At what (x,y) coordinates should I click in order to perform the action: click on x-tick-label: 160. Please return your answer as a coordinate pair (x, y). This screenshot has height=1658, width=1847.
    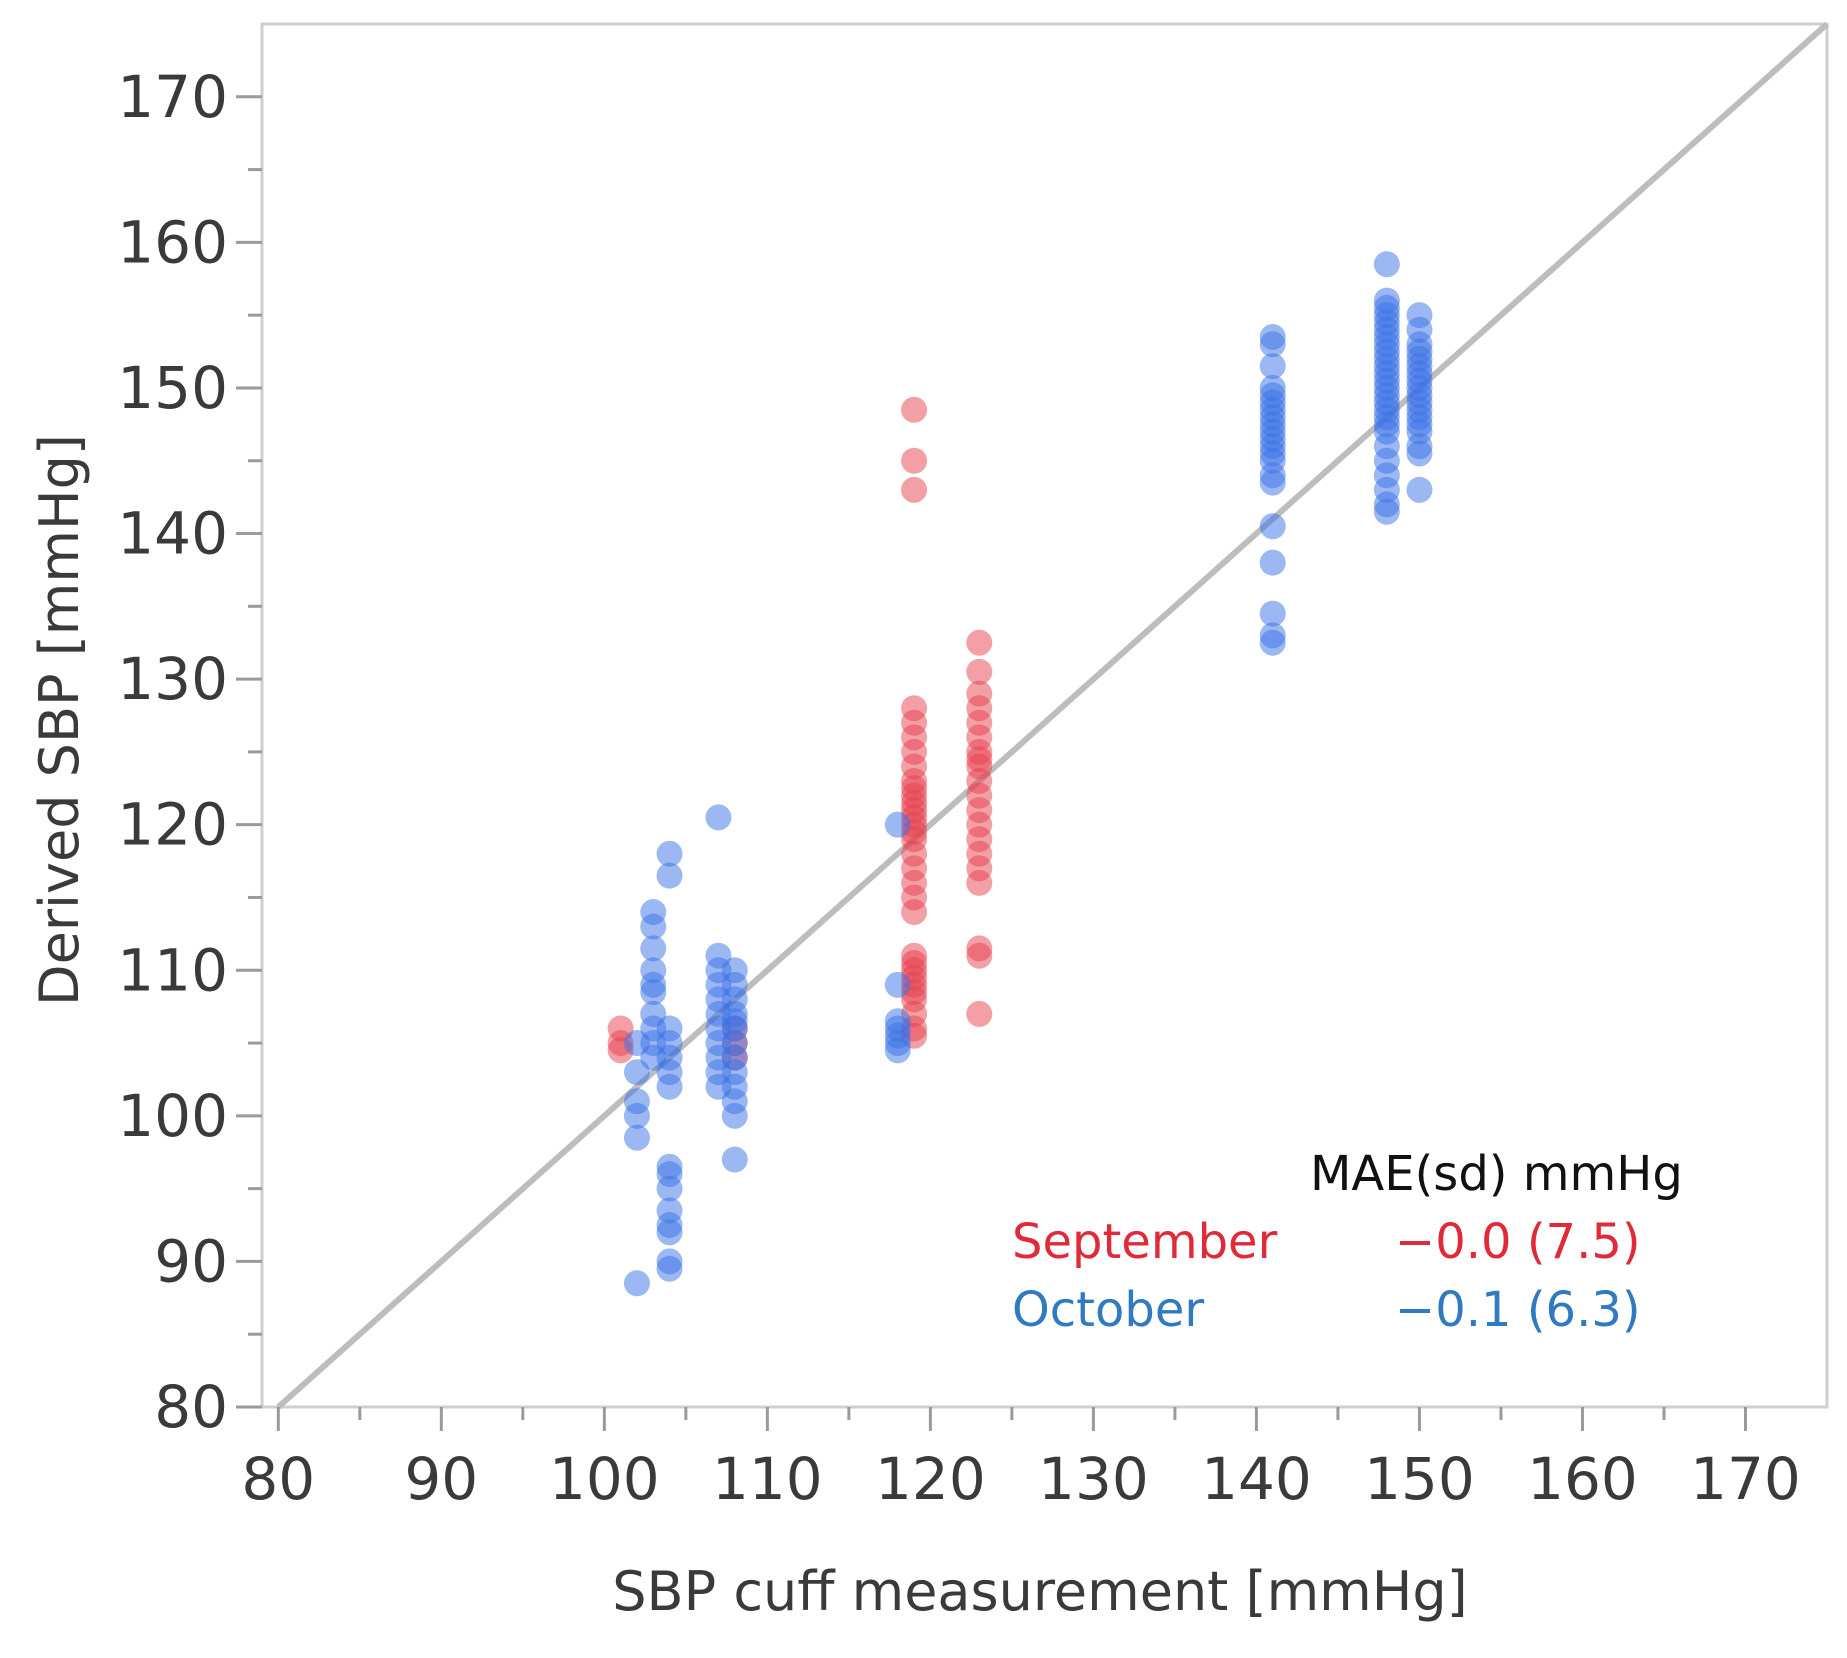
    Looking at the image, I should click on (1582, 1479).